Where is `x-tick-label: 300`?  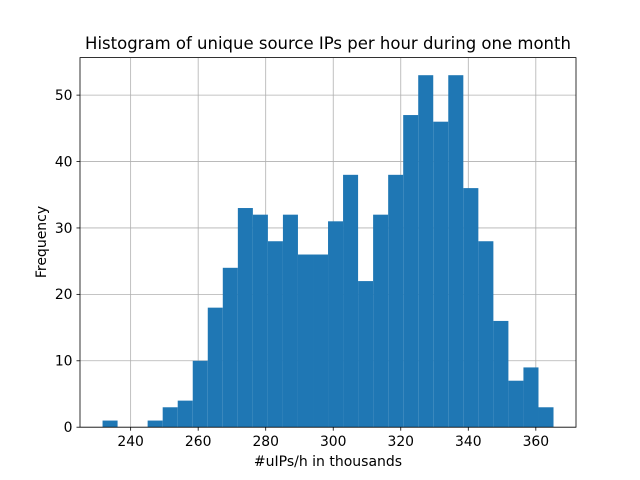
x-tick-label: 300 is located at coordinates (333, 442).